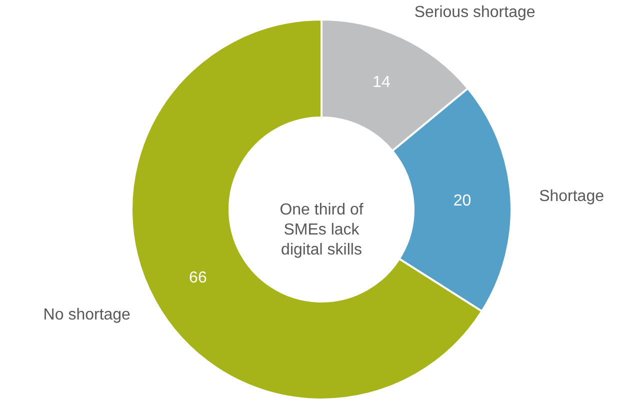 The width and height of the screenshot is (643, 419). Describe the element at coordinates (322, 230) in the screenshot. I see `text: One third of SMEs lack digital skills` at that location.